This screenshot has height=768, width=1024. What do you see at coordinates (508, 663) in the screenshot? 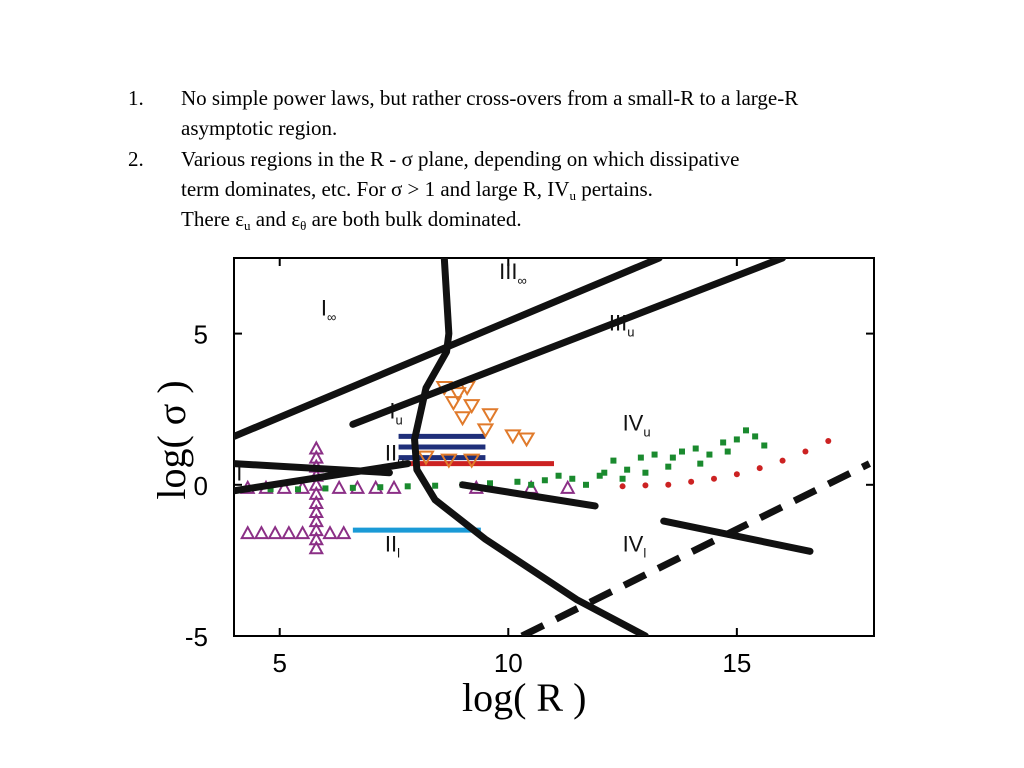
I see `x-tick-label: 10` at bounding box center [508, 663].